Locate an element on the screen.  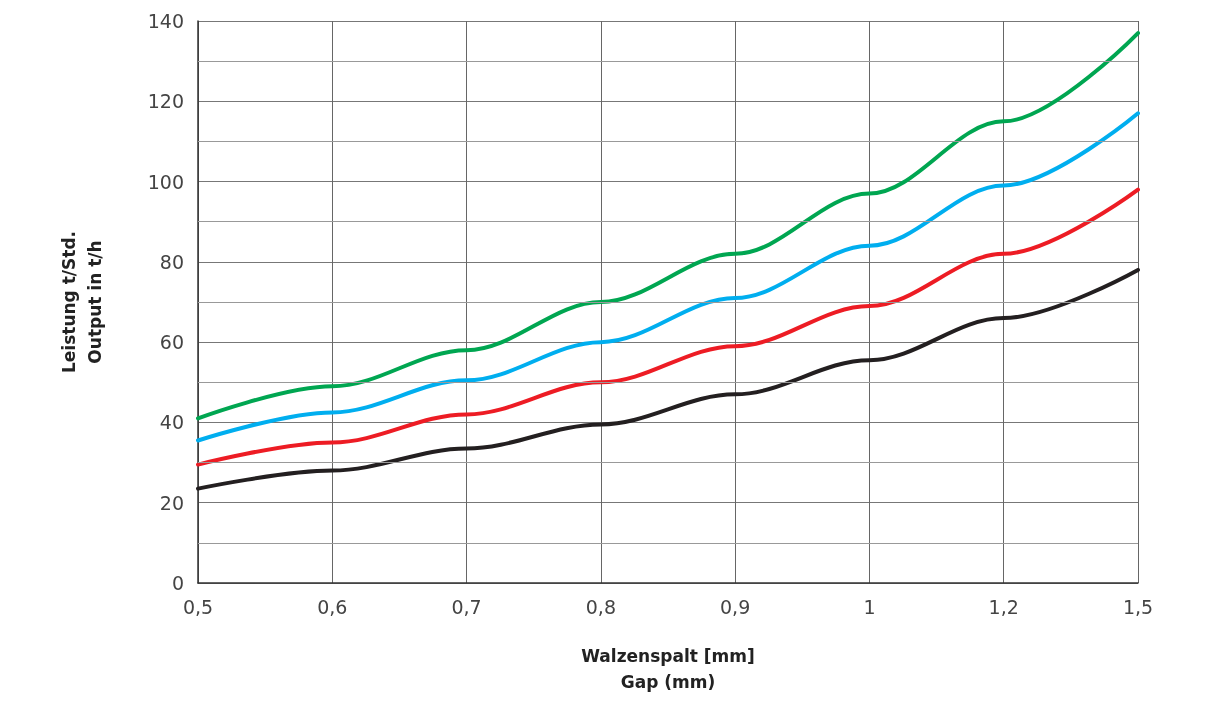
x-tick-label: 0,6 is located at coordinates (332, 606).